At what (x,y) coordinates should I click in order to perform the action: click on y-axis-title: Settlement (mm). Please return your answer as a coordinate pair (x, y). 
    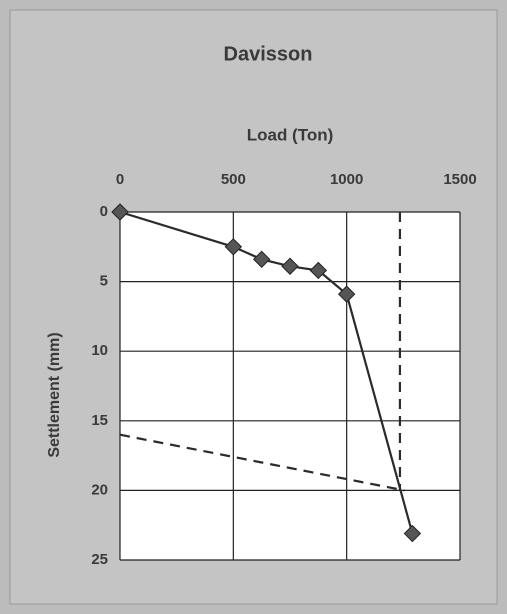
    Looking at the image, I should click on (54, 394).